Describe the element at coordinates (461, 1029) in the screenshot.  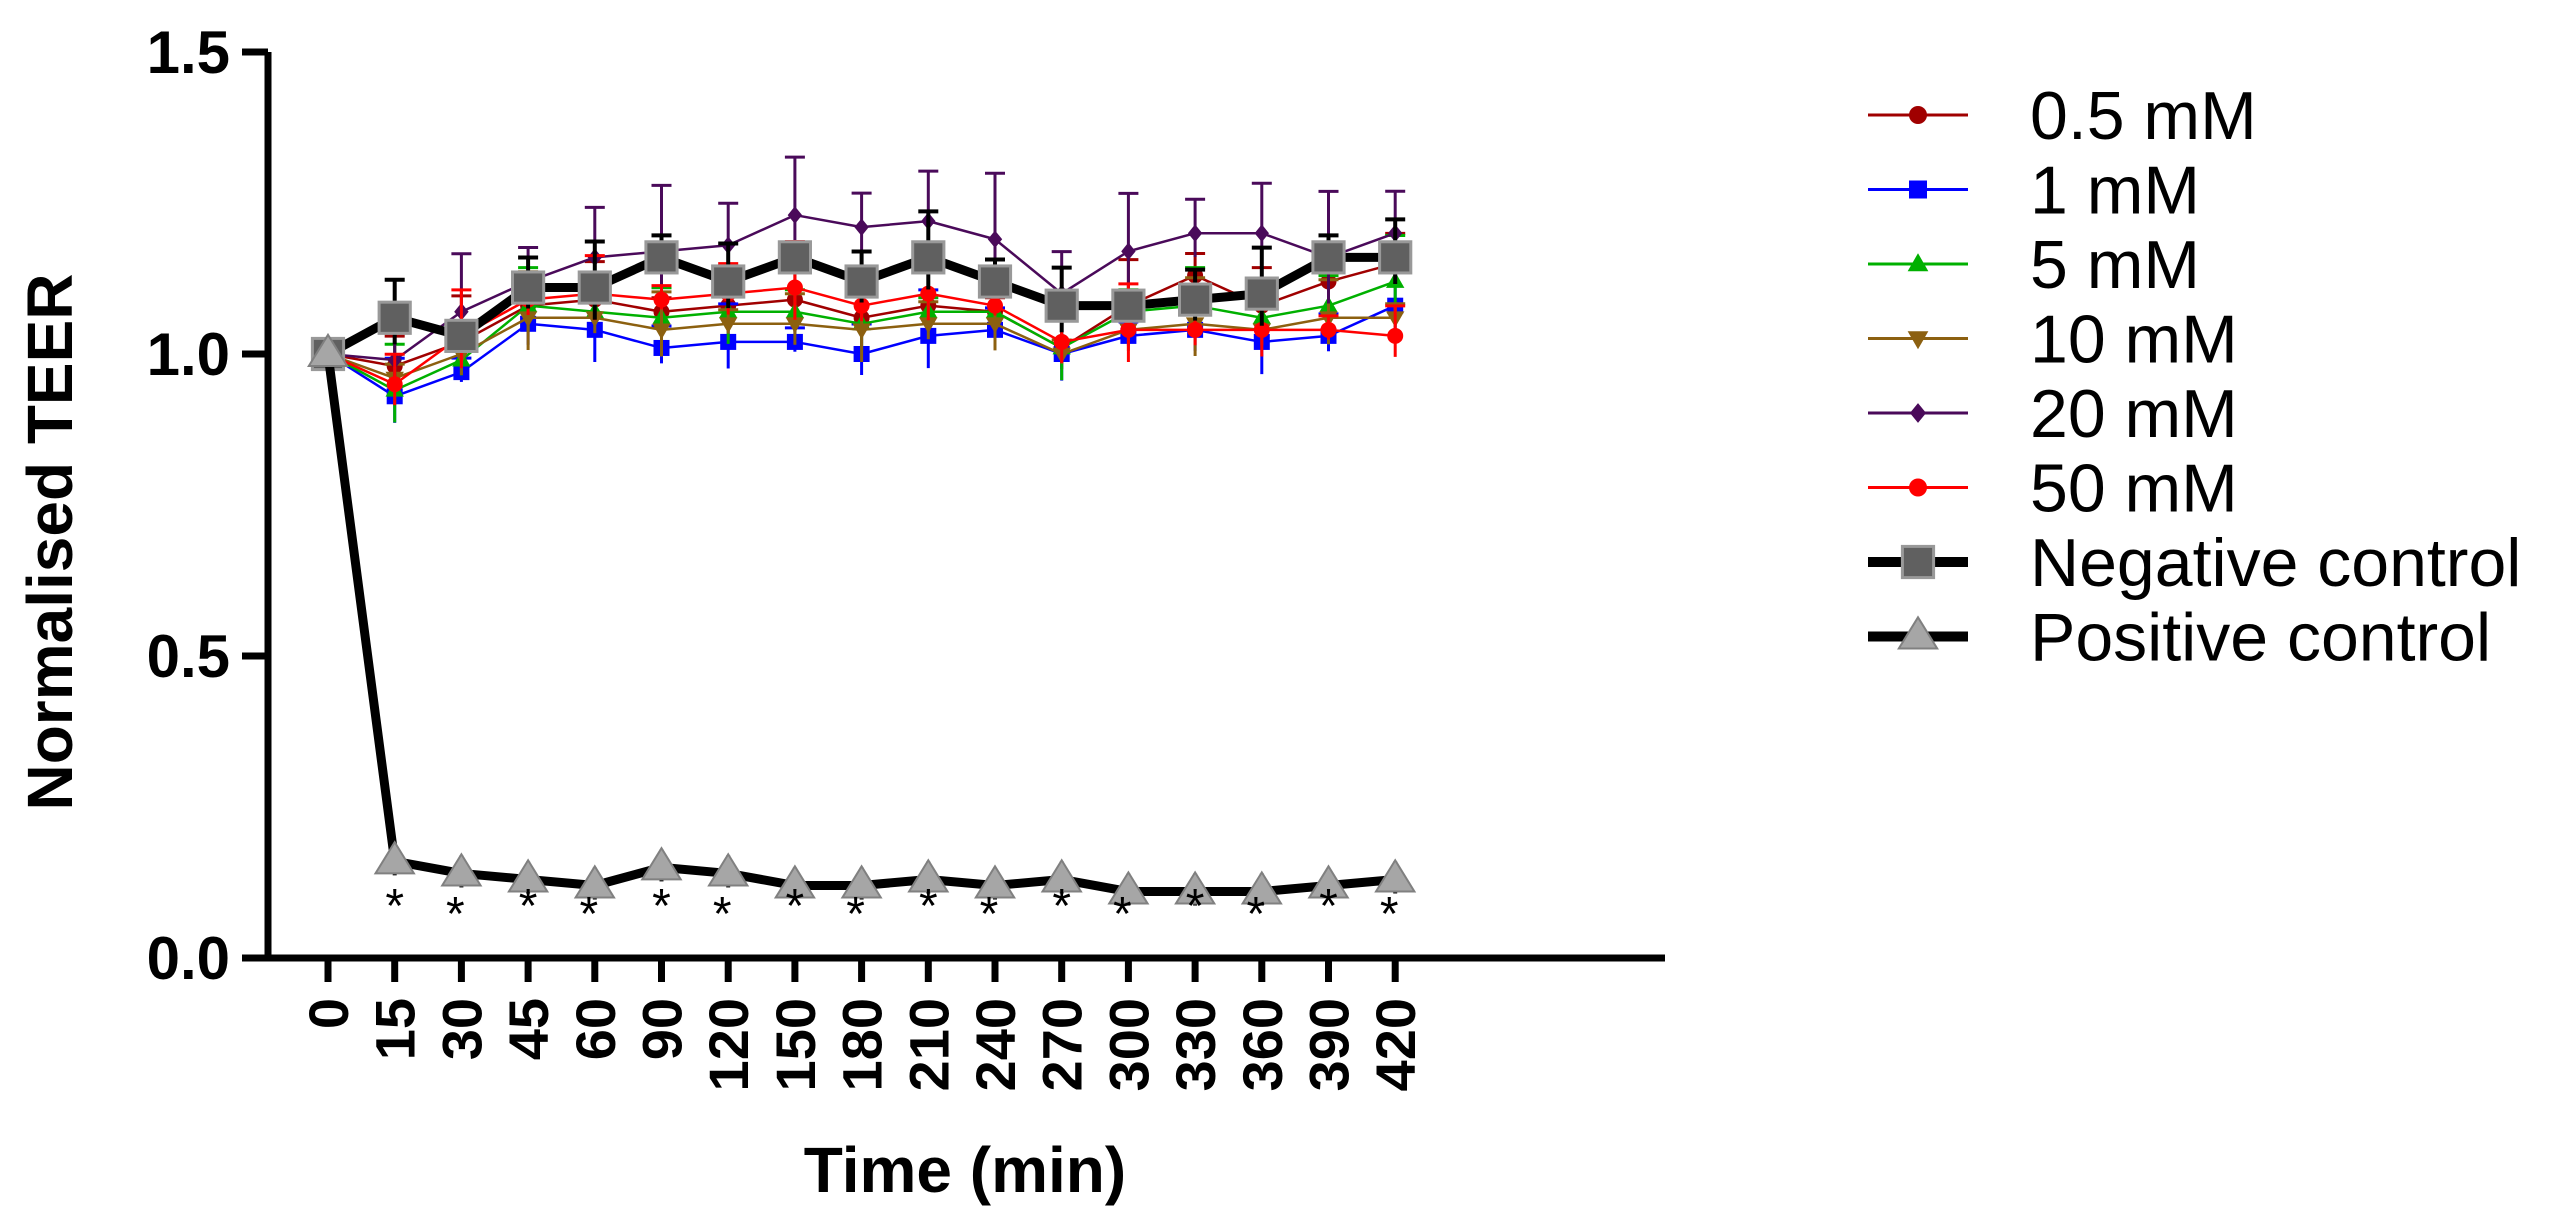
I see `x-tick-label: 30` at that location.